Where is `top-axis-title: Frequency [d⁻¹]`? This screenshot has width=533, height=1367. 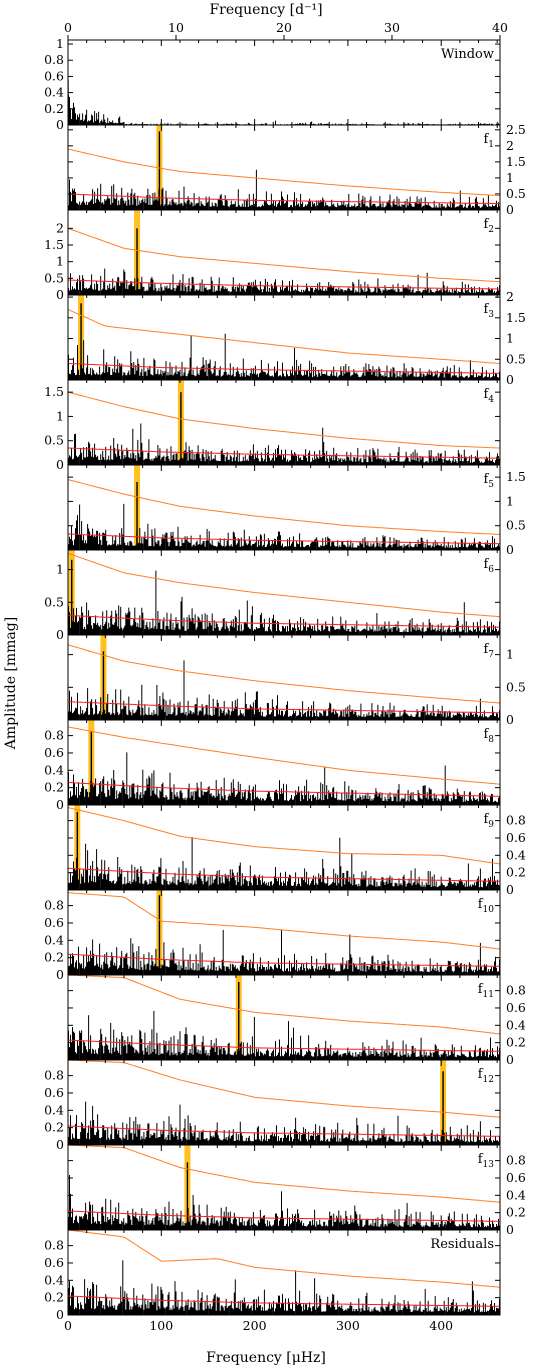 top-axis-title: Frequency [d⁻¹] is located at coordinates (265, 10).